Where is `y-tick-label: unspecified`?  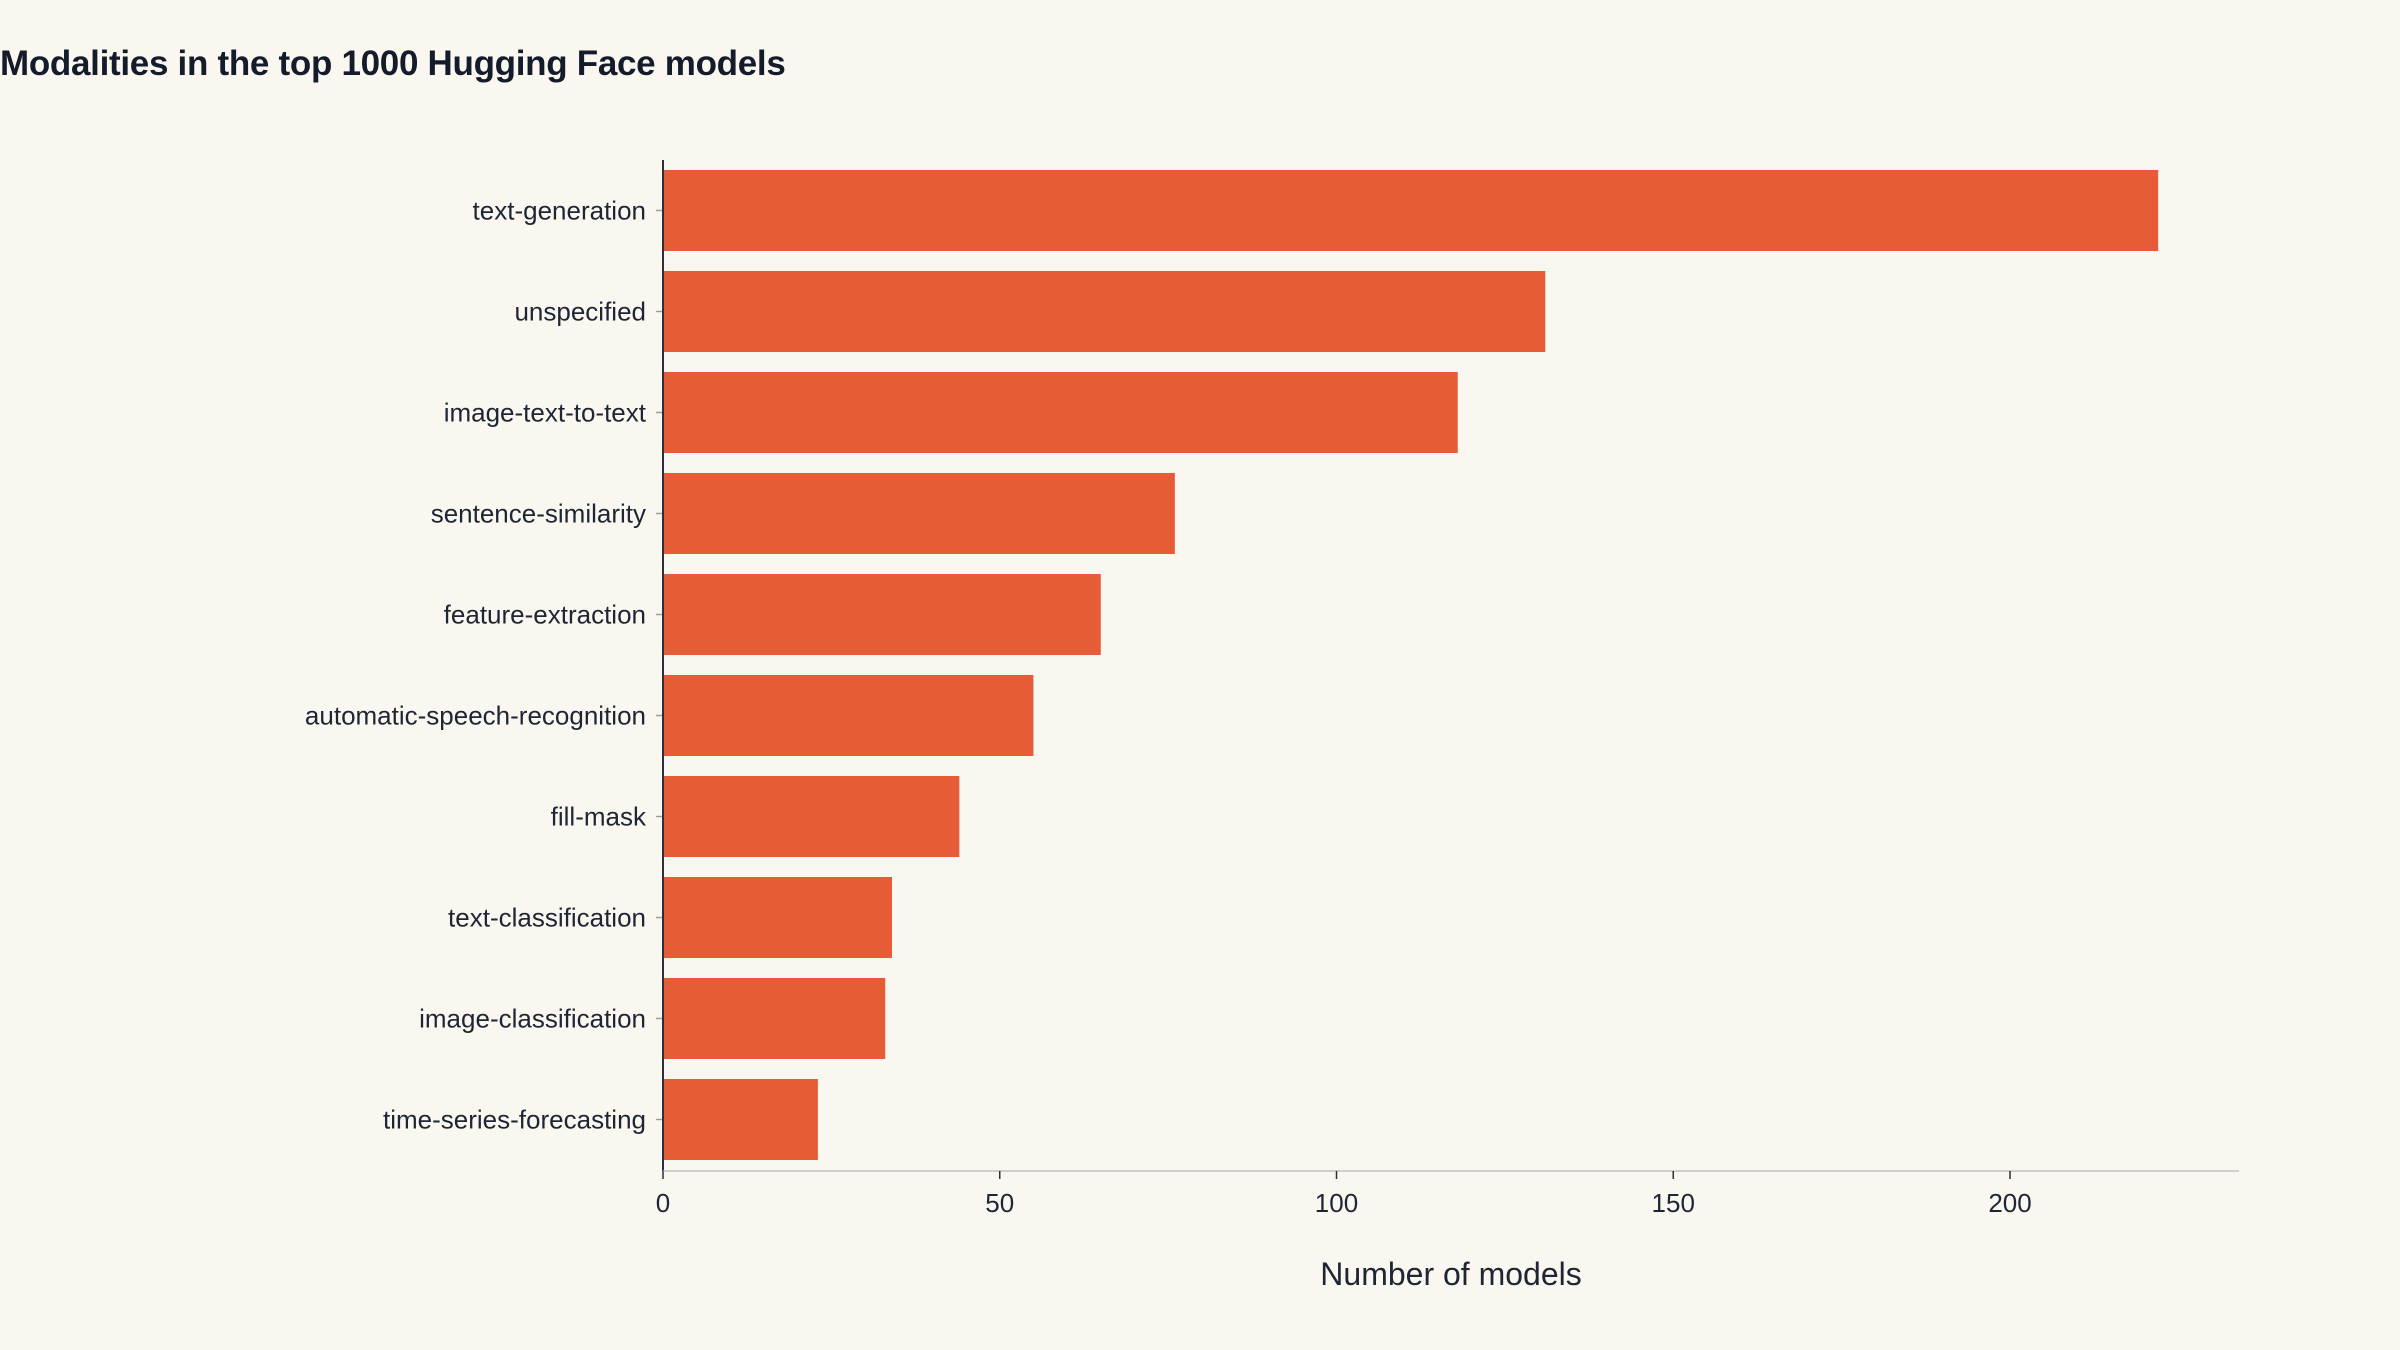
y-tick-label: unspecified is located at coordinates (580, 312).